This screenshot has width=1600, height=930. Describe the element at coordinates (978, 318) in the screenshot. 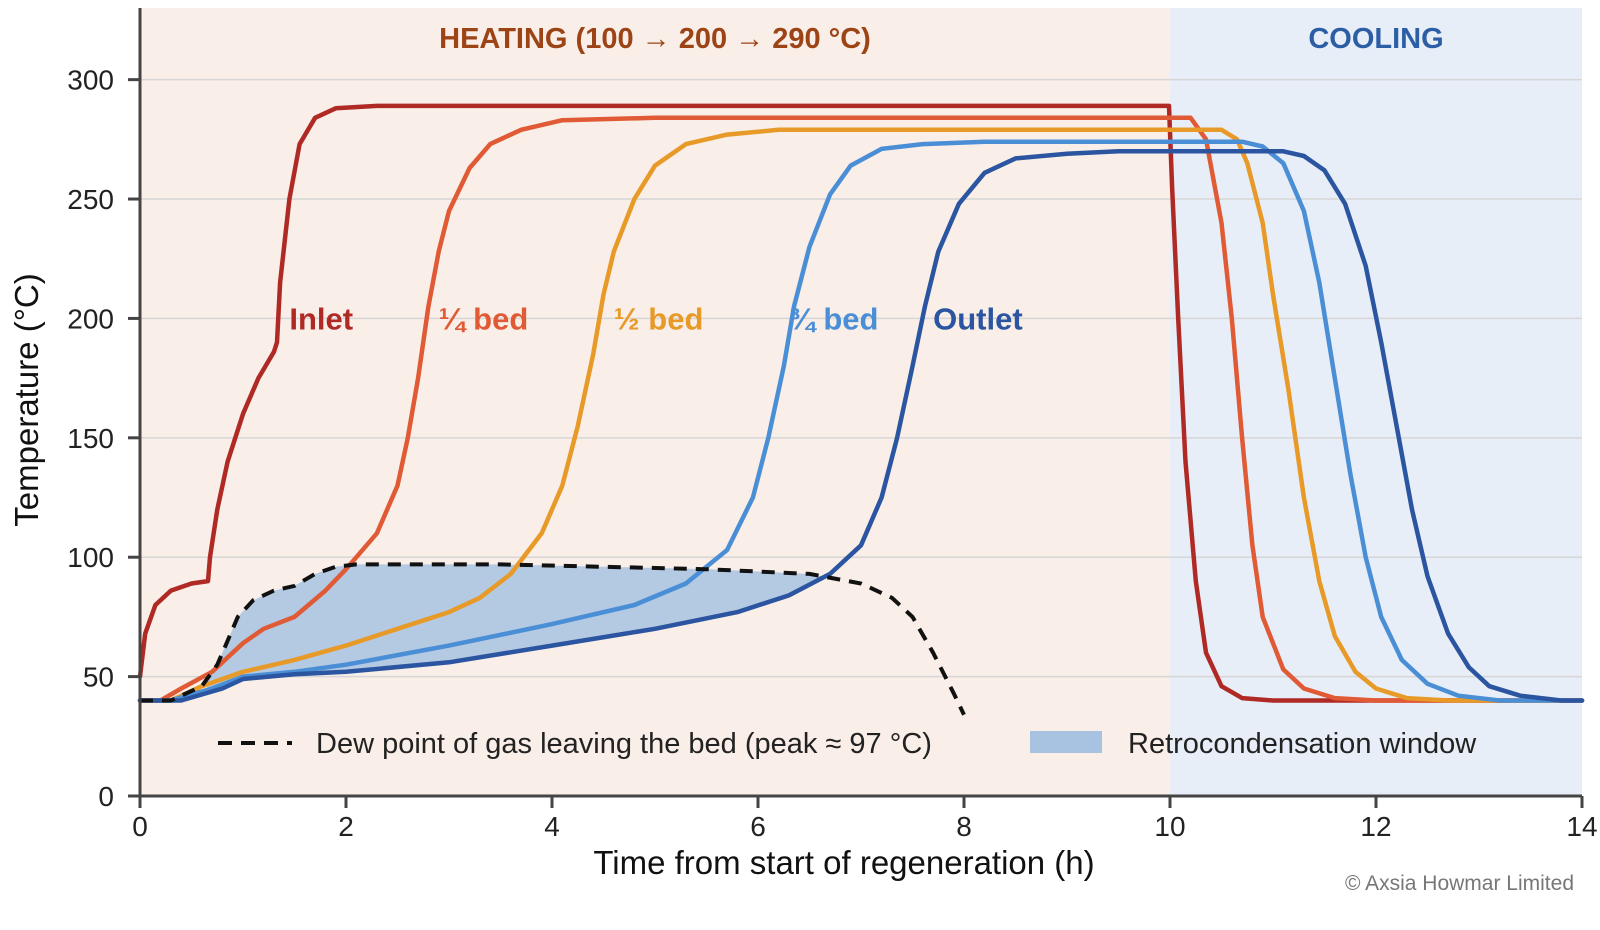

I see `series-label-outlet: Outlet` at that location.